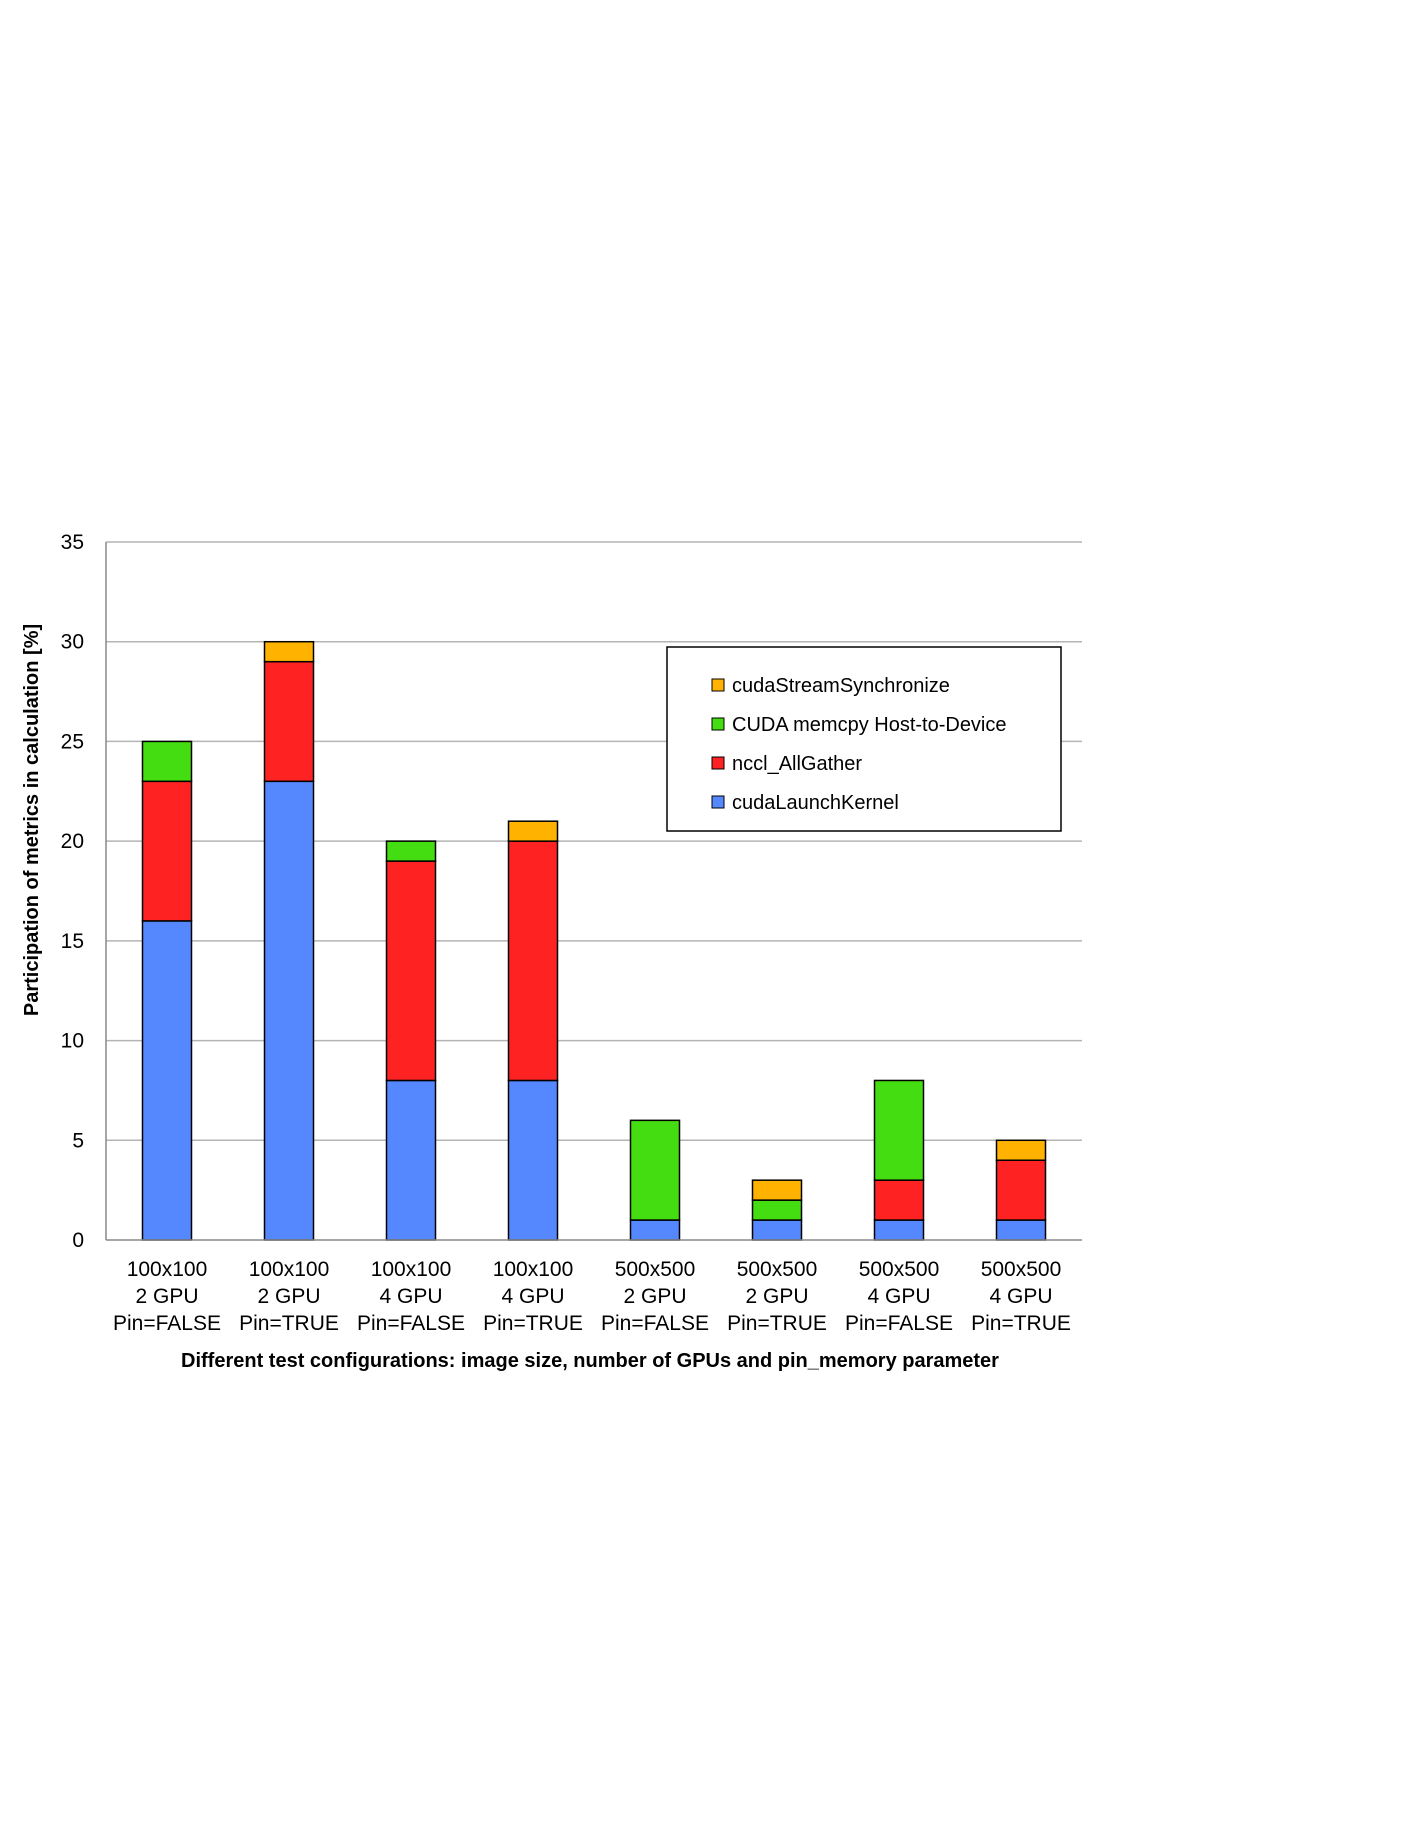  Describe the element at coordinates (72, 741) in the screenshot. I see `y-tick-label: 25` at that location.